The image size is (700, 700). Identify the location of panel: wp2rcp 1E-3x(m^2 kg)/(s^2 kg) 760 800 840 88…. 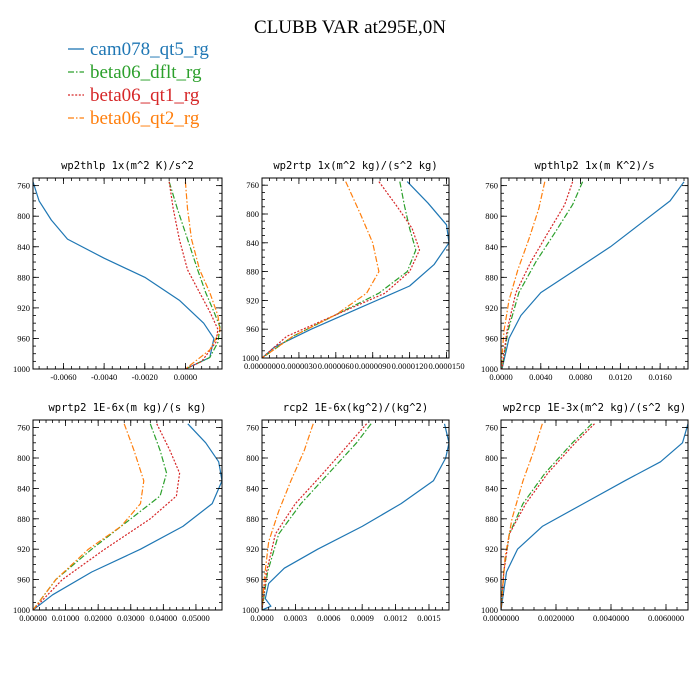
(585, 512).